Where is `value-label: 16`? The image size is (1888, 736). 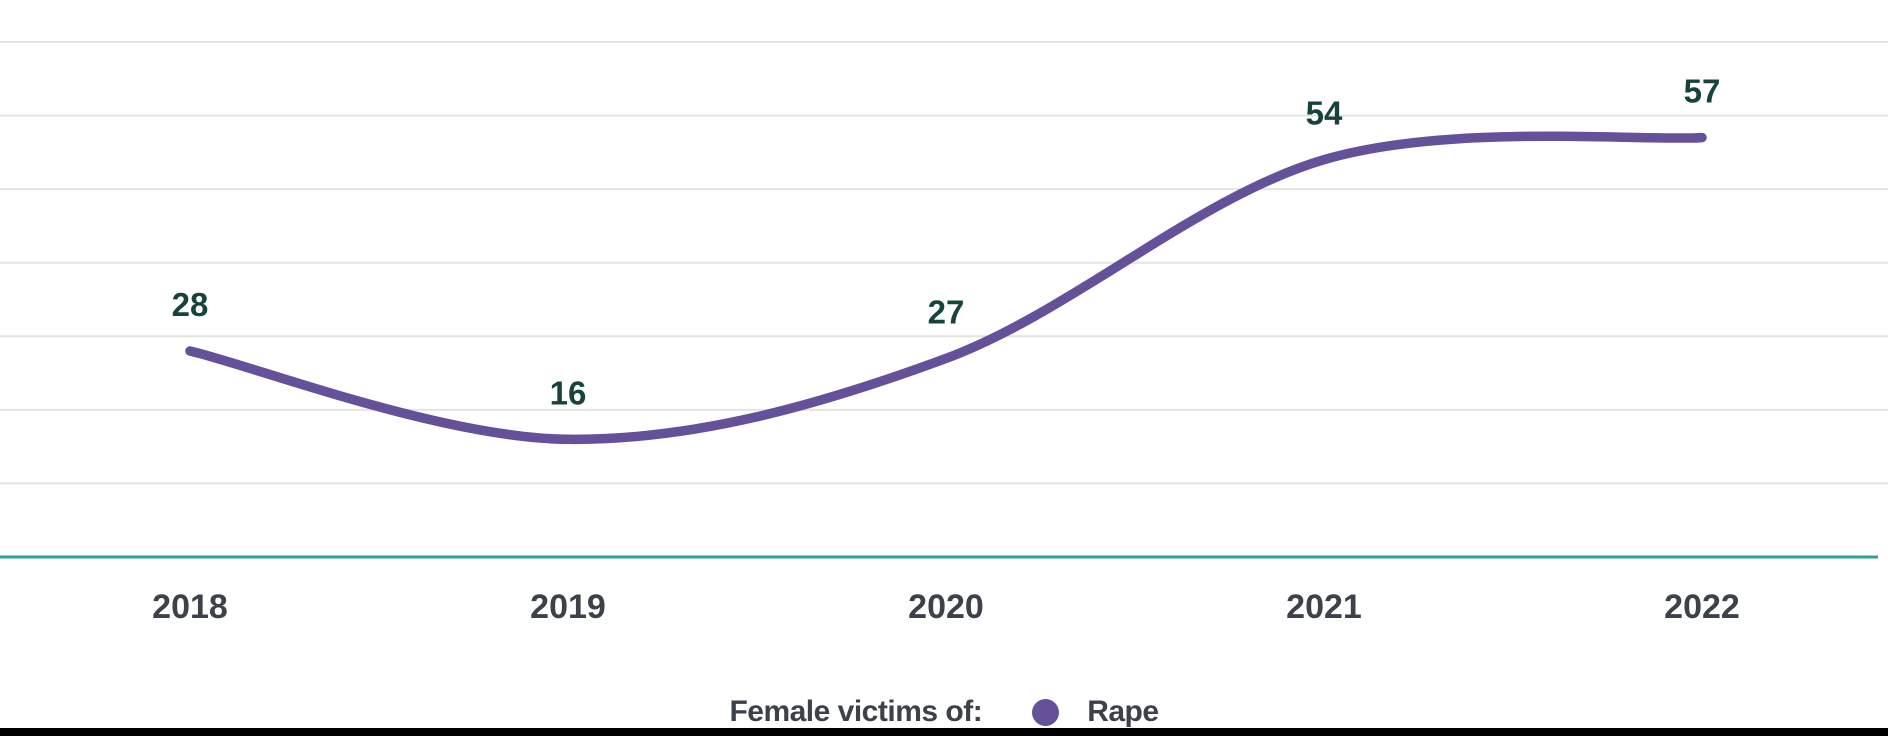 value-label: 16 is located at coordinates (568, 392).